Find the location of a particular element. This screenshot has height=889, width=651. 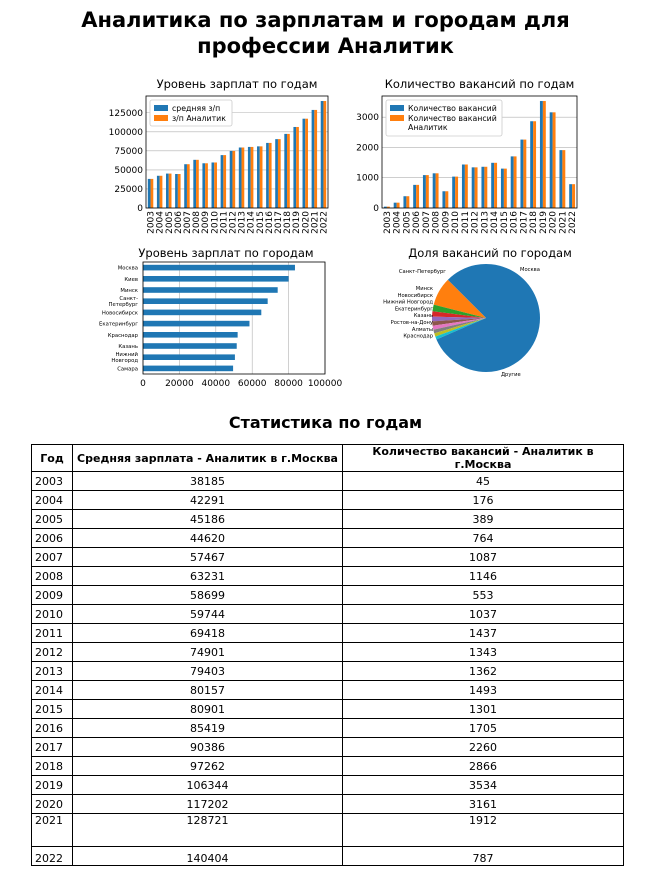

cell-vacancies: 3161 is located at coordinates (483, 804).